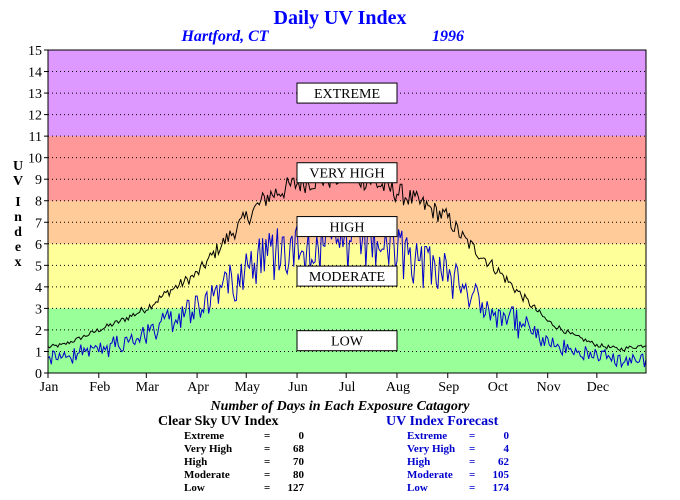 The height and width of the screenshot is (500, 680). What do you see at coordinates (324, 384) in the screenshot?
I see `x-axis-ticks: Jan Feb Mar Apr May Jun Jul Aug Sep Oct Nov Dec` at bounding box center [324, 384].